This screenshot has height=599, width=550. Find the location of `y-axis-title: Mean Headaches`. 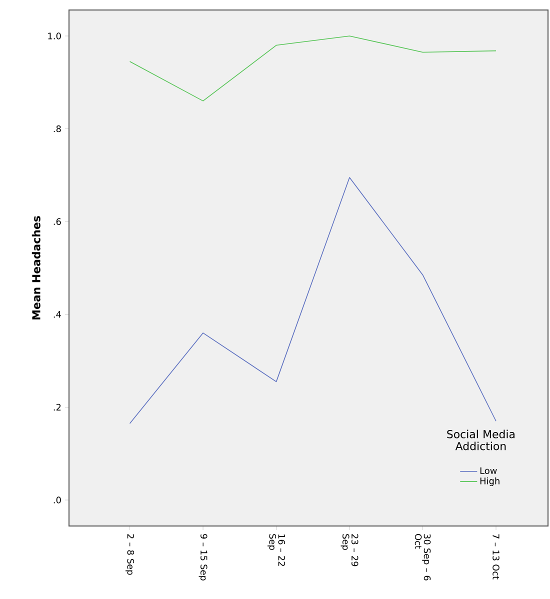

y-axis-title: Mean Headaches is located at coordinates (36, 268).